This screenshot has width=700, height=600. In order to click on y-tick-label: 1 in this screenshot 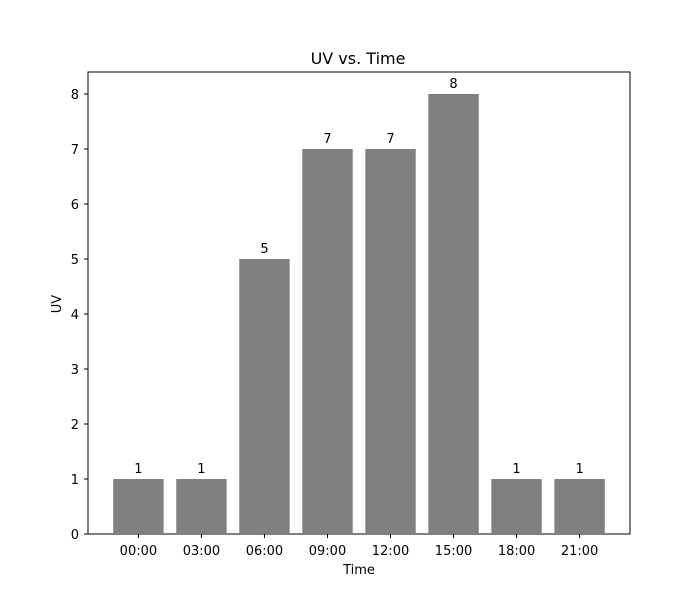, I will do `click(75, 480)`.